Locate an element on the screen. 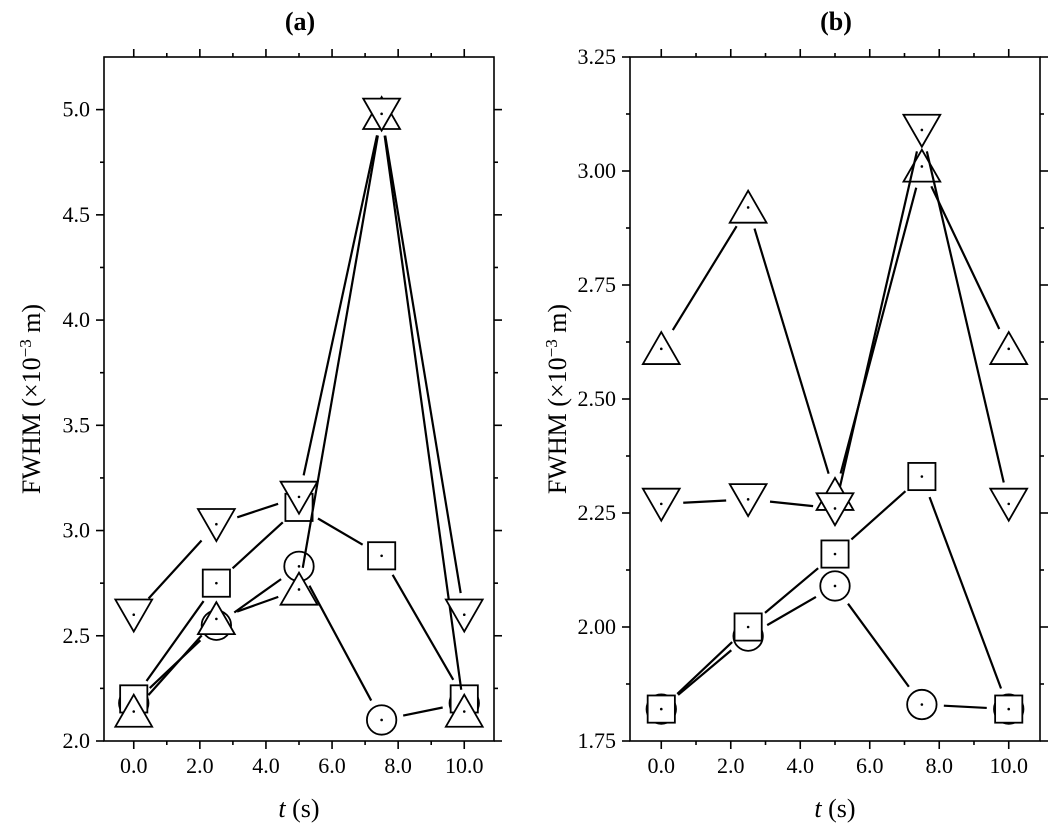  y-tick-label: 4.0 is located at coordinates (77, 319).